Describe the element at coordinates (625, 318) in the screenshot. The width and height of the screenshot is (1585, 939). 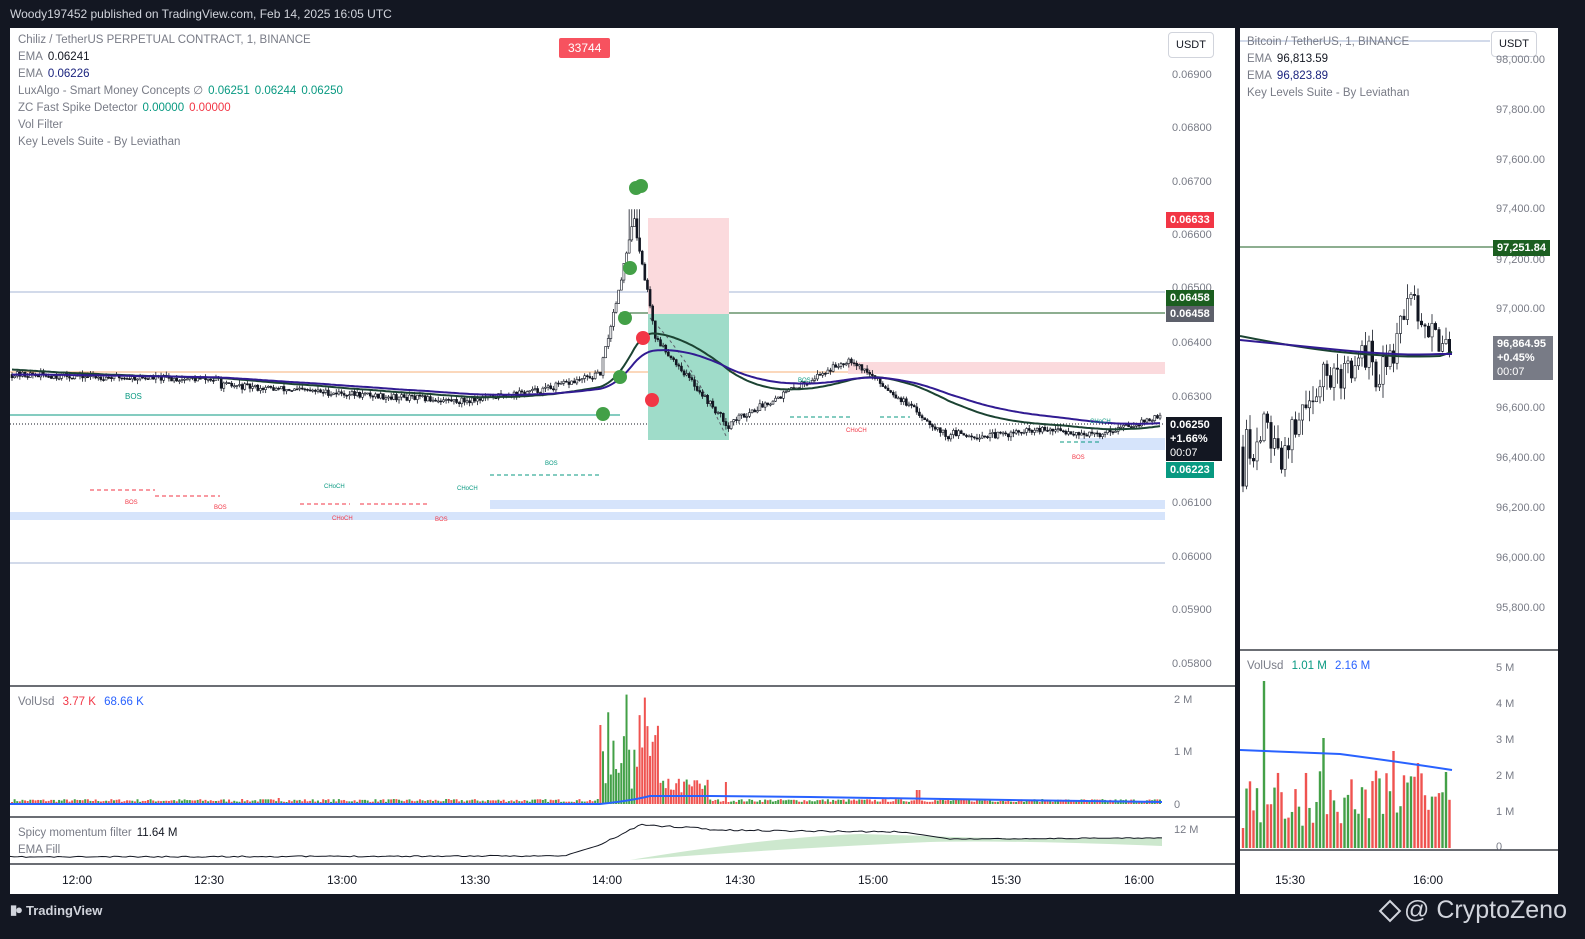
I see `spike-signal-dot` at that location.